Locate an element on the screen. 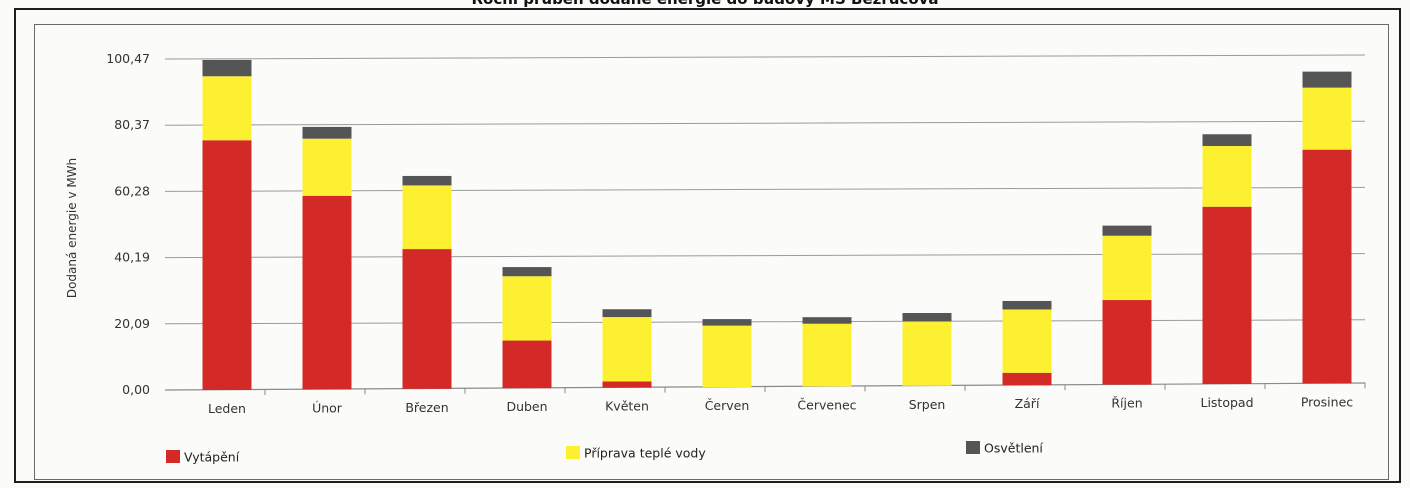  x-tick-label: Srpen is located at coordinates (927, 404).